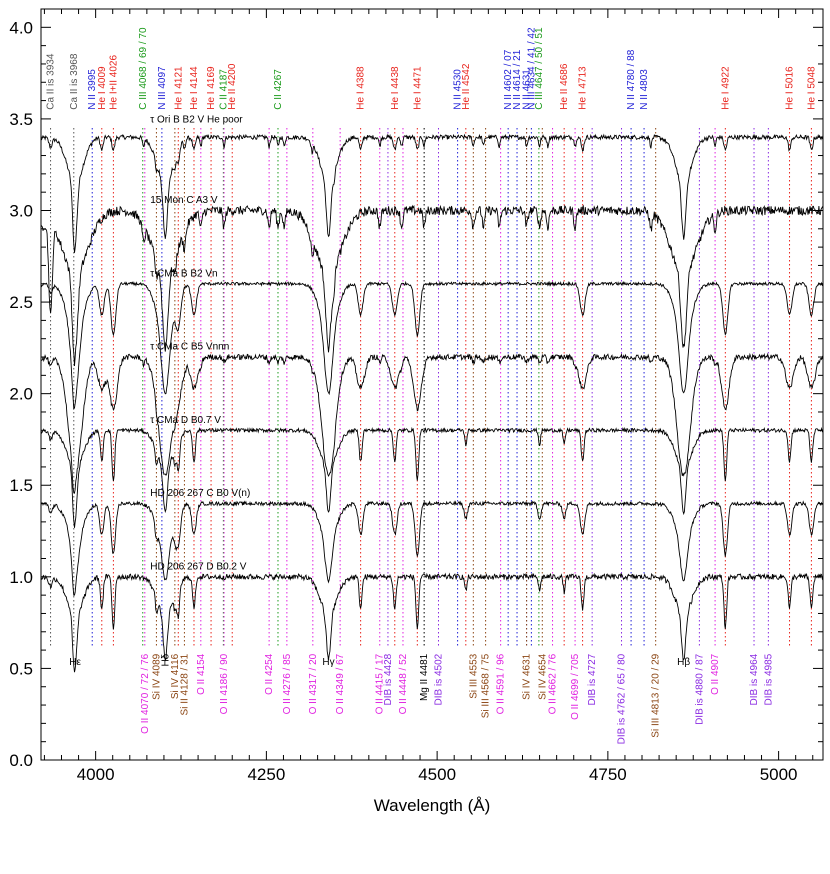 This screenshot has width=830, height=874. Describe the element at coordinates (683, 662) in the screenshot. I see `bottom-line-label: Hβ` at that location.